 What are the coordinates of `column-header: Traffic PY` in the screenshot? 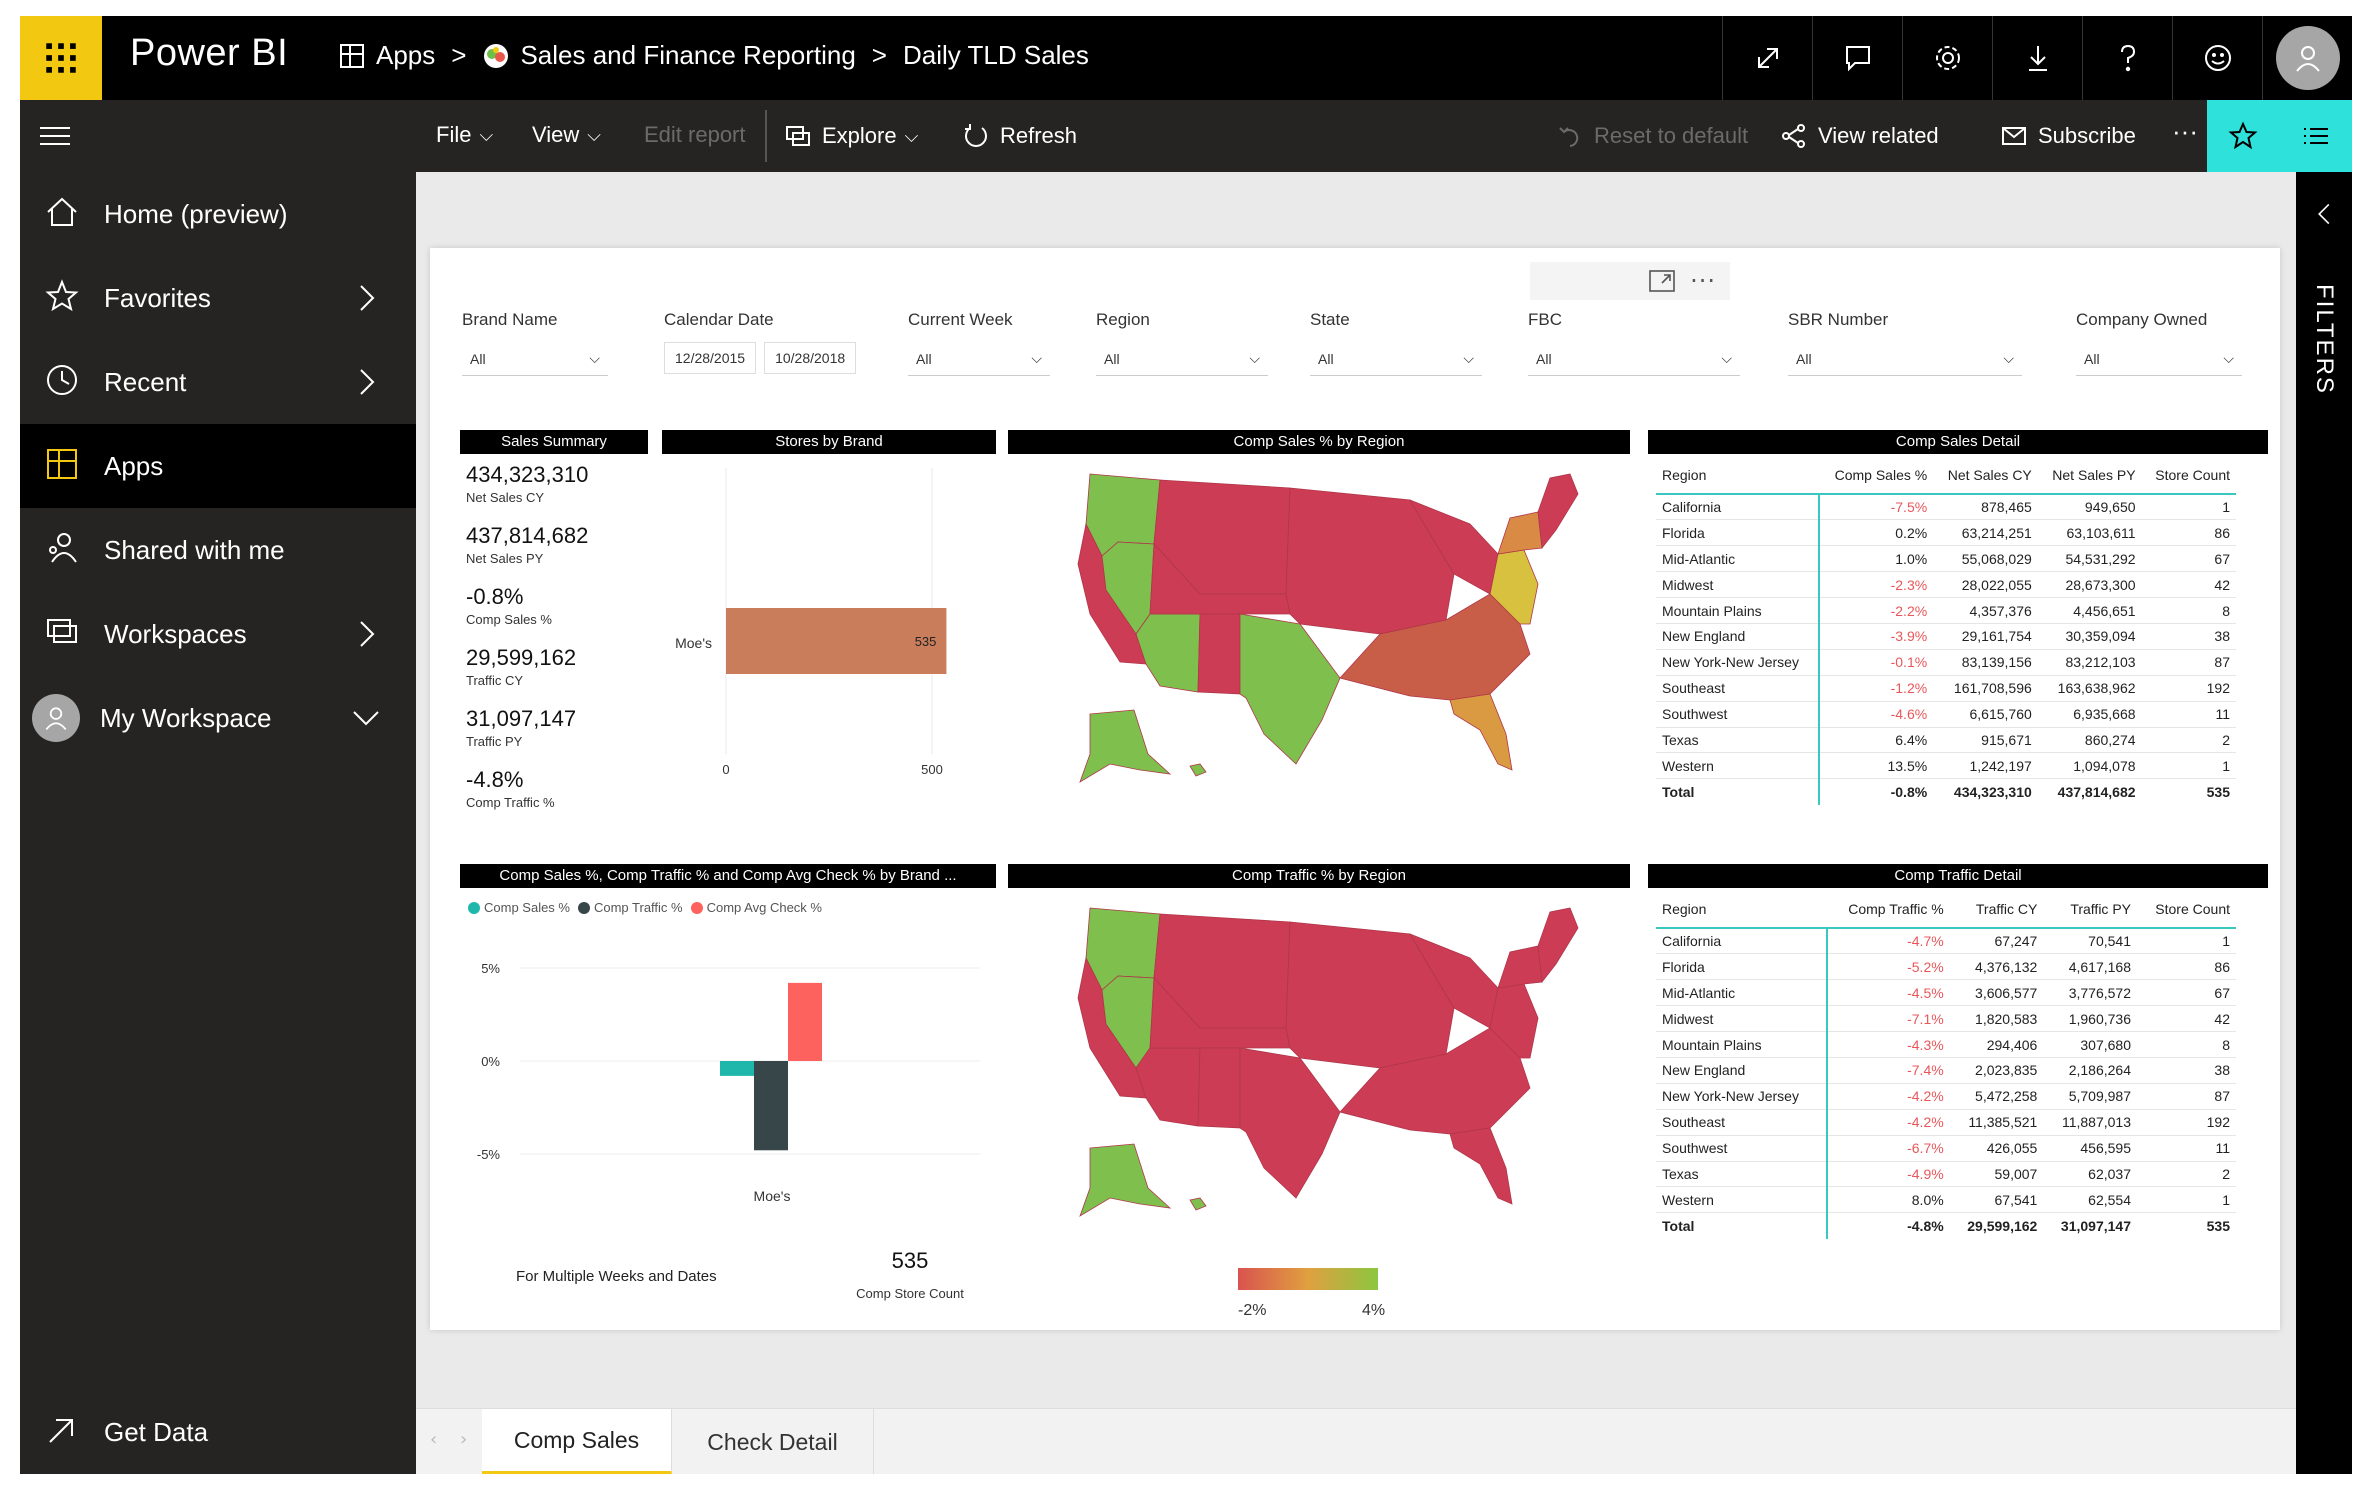 It's located at (2090, 909).